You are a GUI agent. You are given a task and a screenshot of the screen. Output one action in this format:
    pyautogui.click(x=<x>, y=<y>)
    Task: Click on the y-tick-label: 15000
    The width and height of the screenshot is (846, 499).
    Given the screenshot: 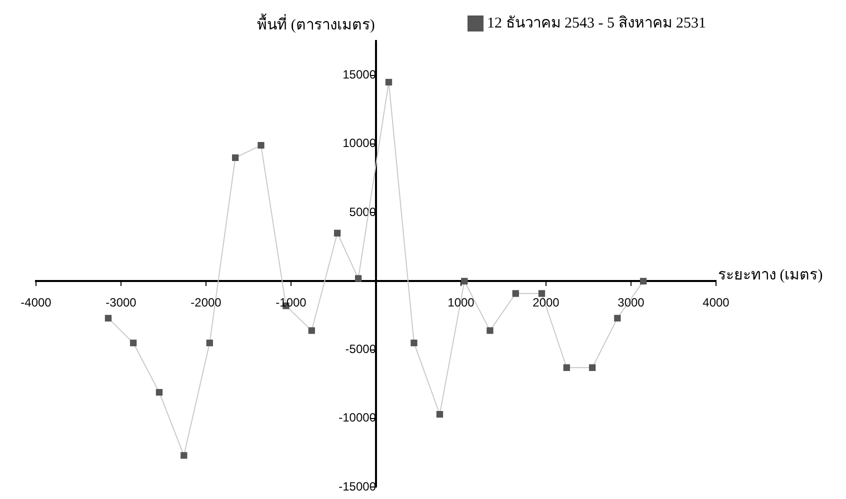 What is the action you would take?
    pyautogui.click(x=359, y=75)
    